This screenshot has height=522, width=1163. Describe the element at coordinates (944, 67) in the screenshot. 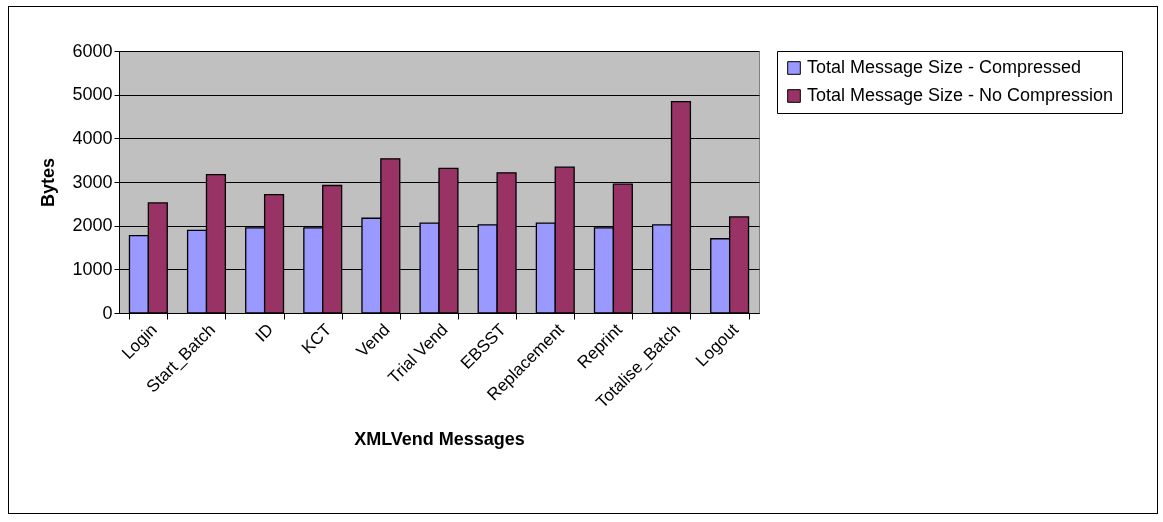

I see `legend-label: Total Message Size - Compressed` at that location.